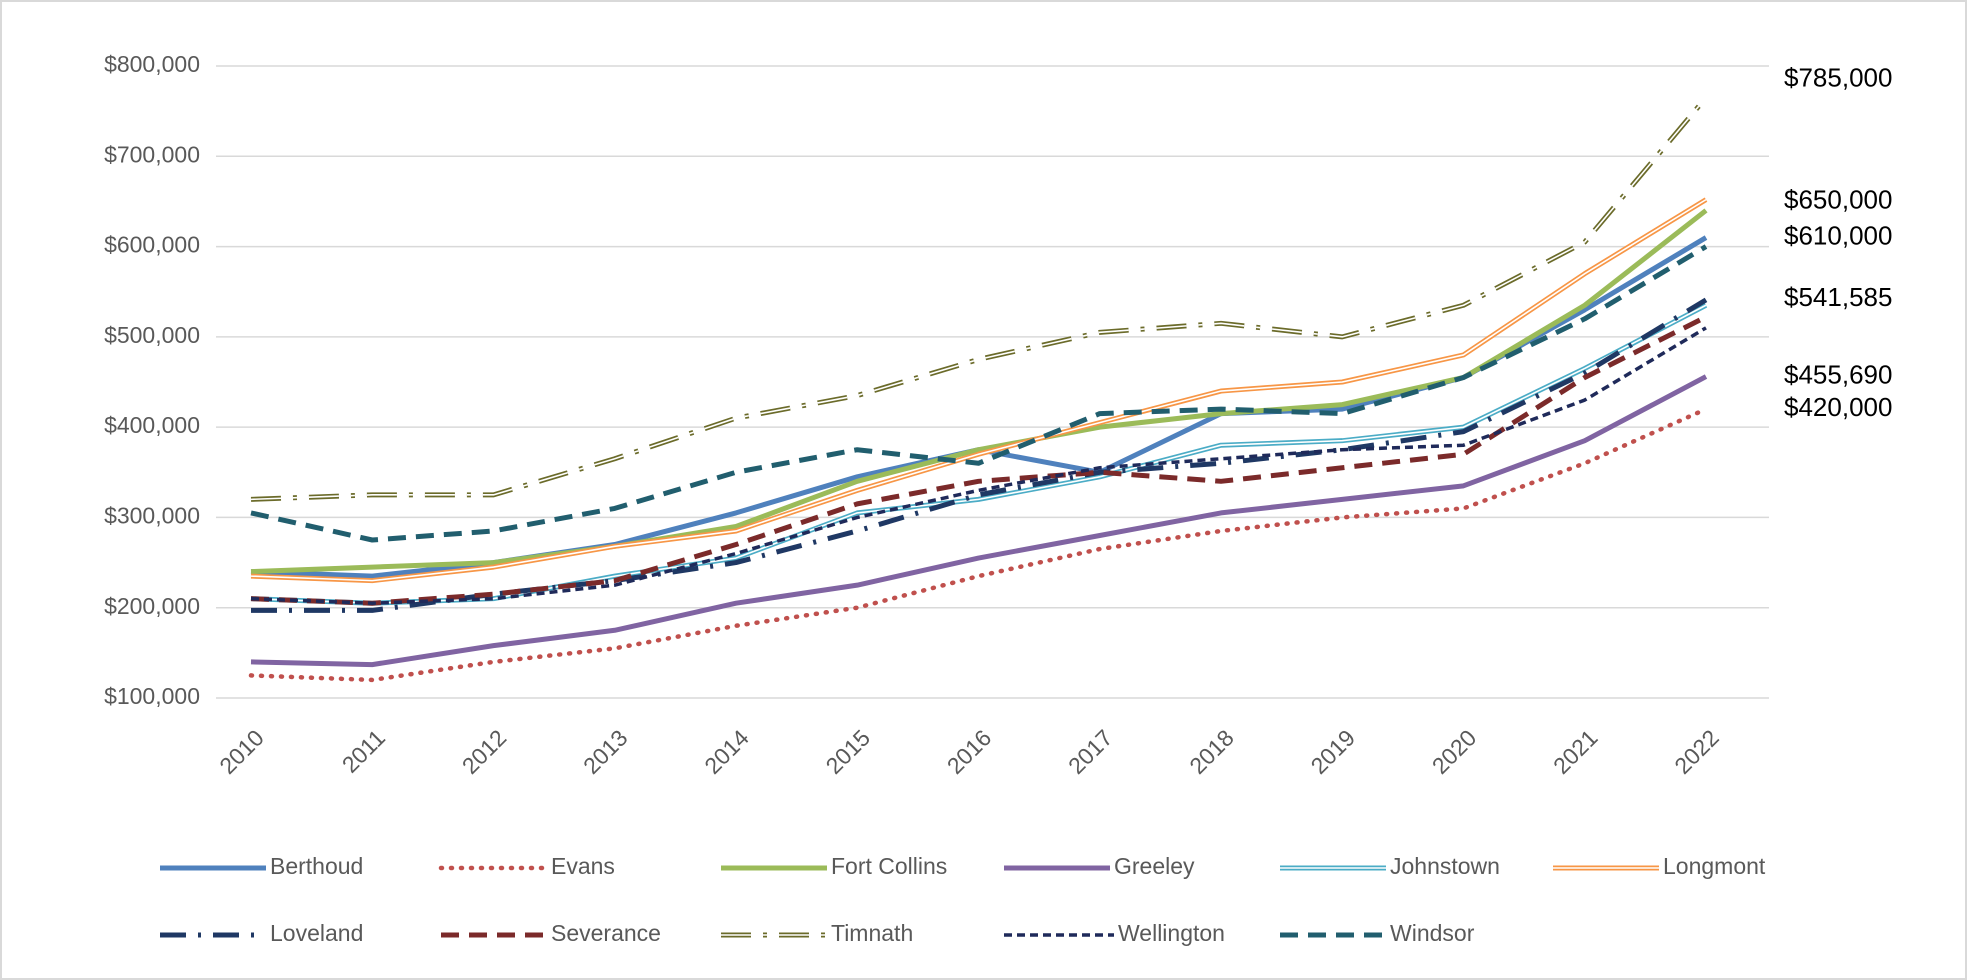 This screenshot has height=980, width=1967. Describe the element at coordinates (152, 245) in the screenshot. I see `y-tick-label: $600,000` at that location.